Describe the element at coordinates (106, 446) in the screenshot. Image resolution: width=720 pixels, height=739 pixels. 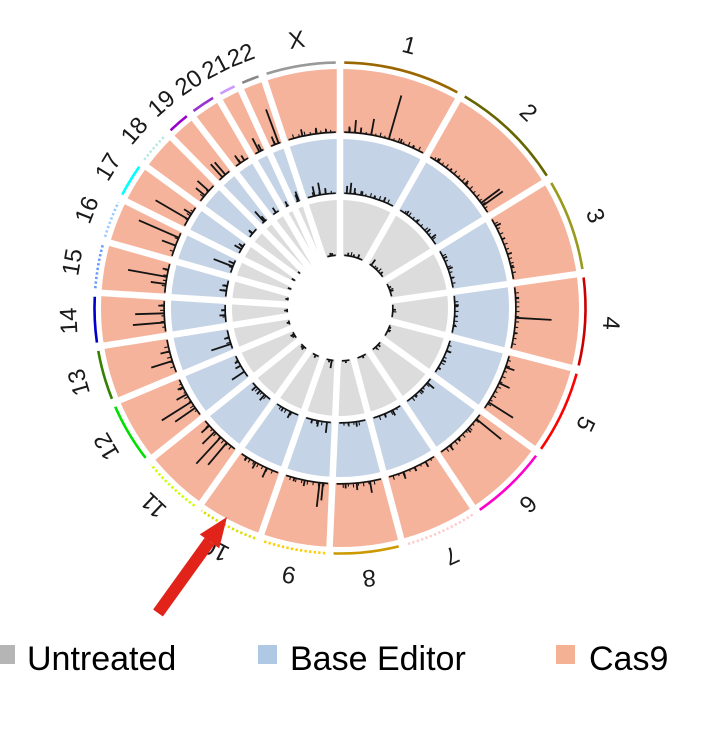
I see `chromosome-label-12: 12` at that location.